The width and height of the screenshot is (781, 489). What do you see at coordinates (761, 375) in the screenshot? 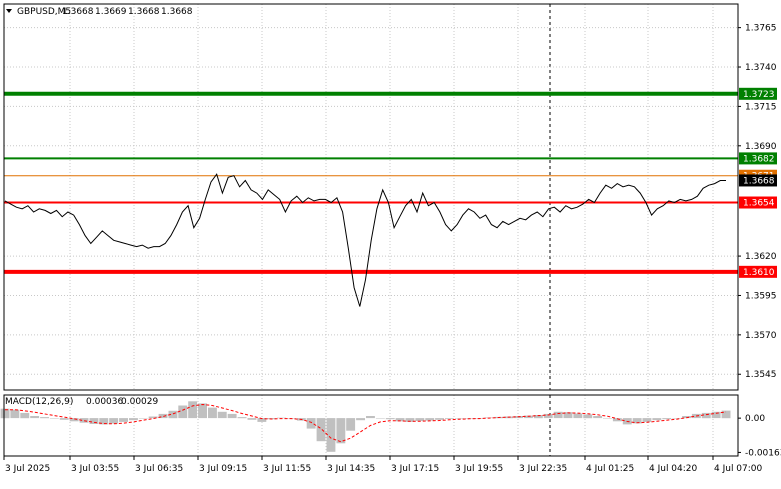
I see `y-tick-label: 1.3545` at bounding box center [761, 375].